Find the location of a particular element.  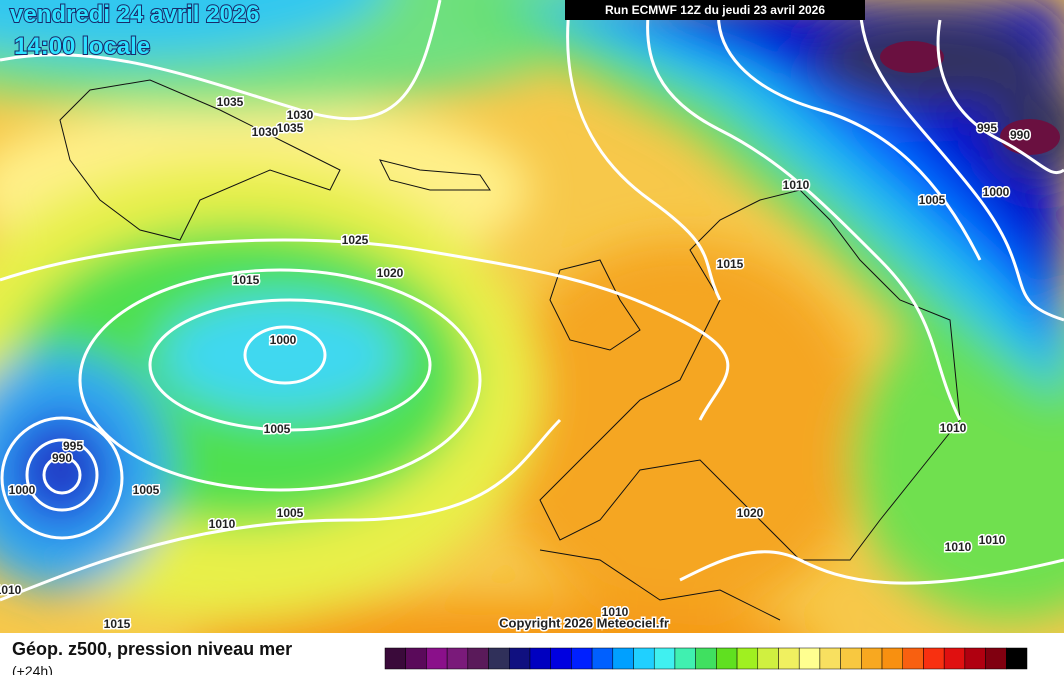

isobar-label: 1025 is located at coordinates (355, 240).